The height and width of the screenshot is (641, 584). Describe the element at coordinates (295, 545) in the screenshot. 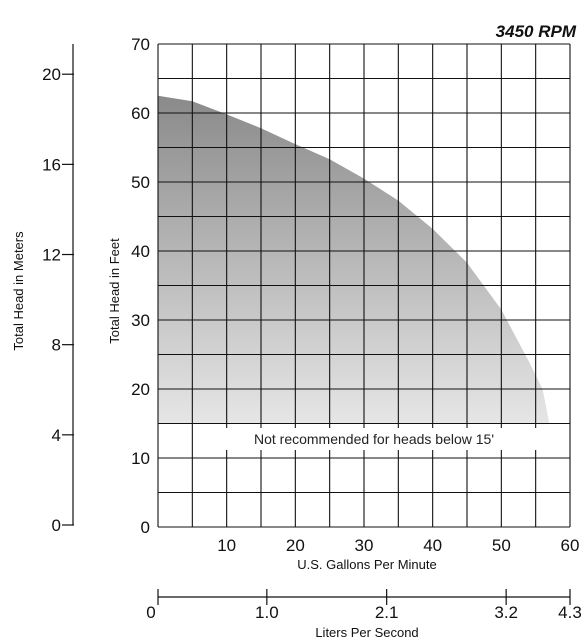

I see `x-tick-label: 20` at that location.